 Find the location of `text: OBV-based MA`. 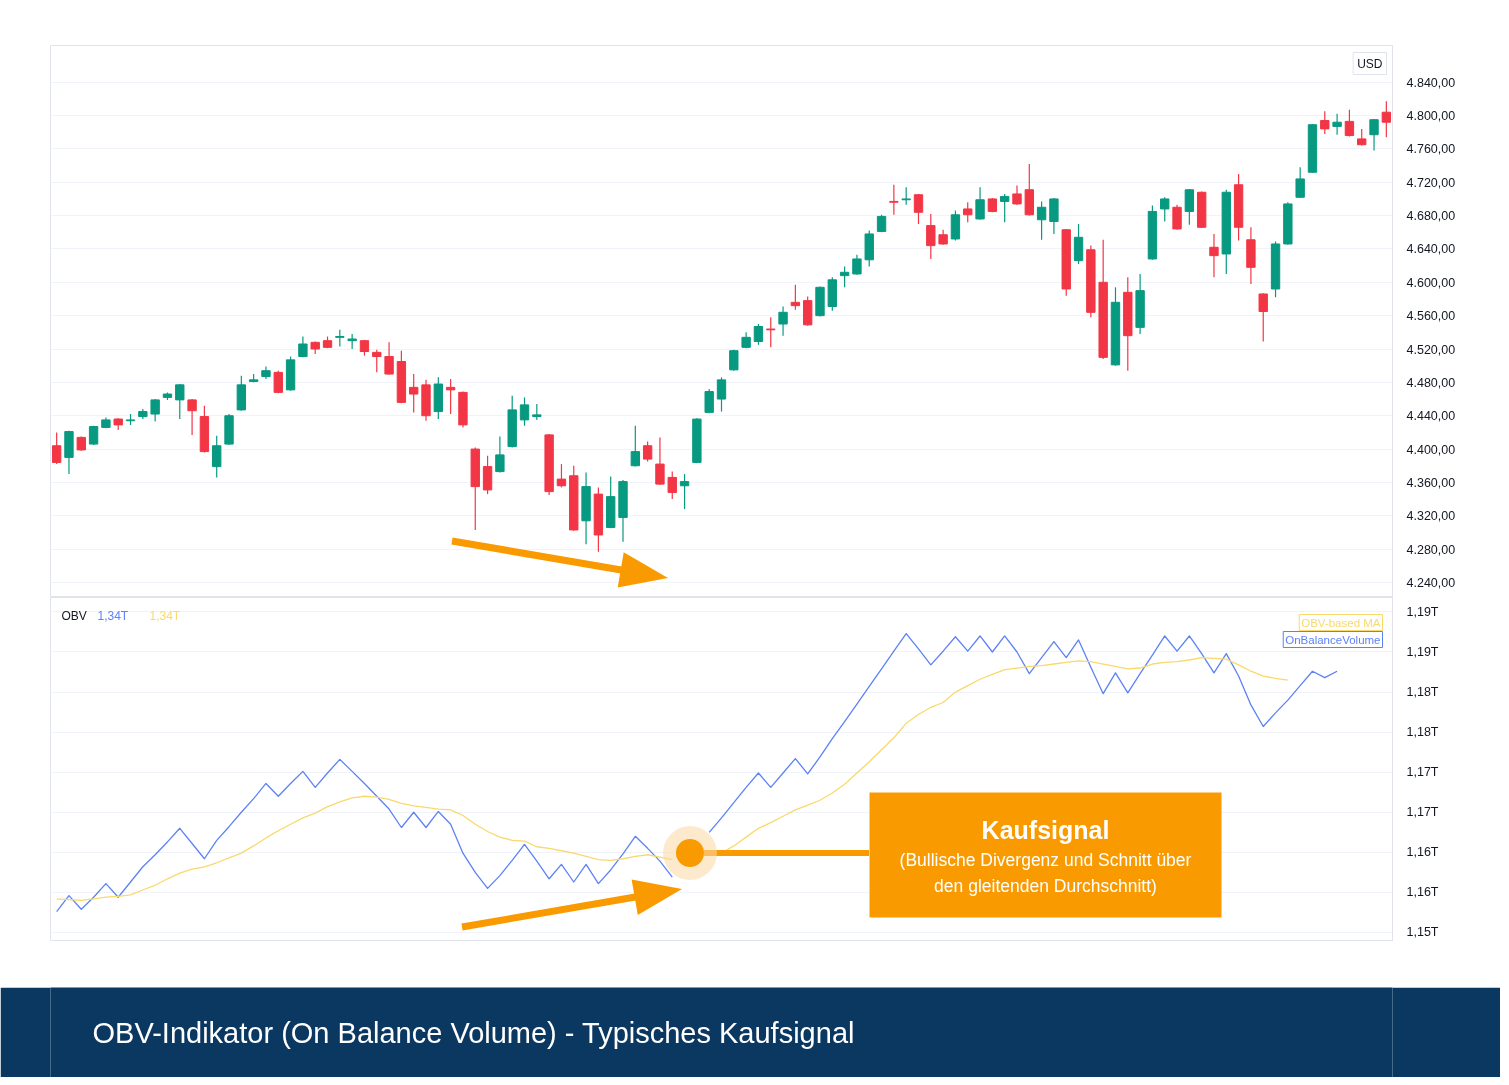

text: OBV-based MA is located at coordinates (1341, 622).